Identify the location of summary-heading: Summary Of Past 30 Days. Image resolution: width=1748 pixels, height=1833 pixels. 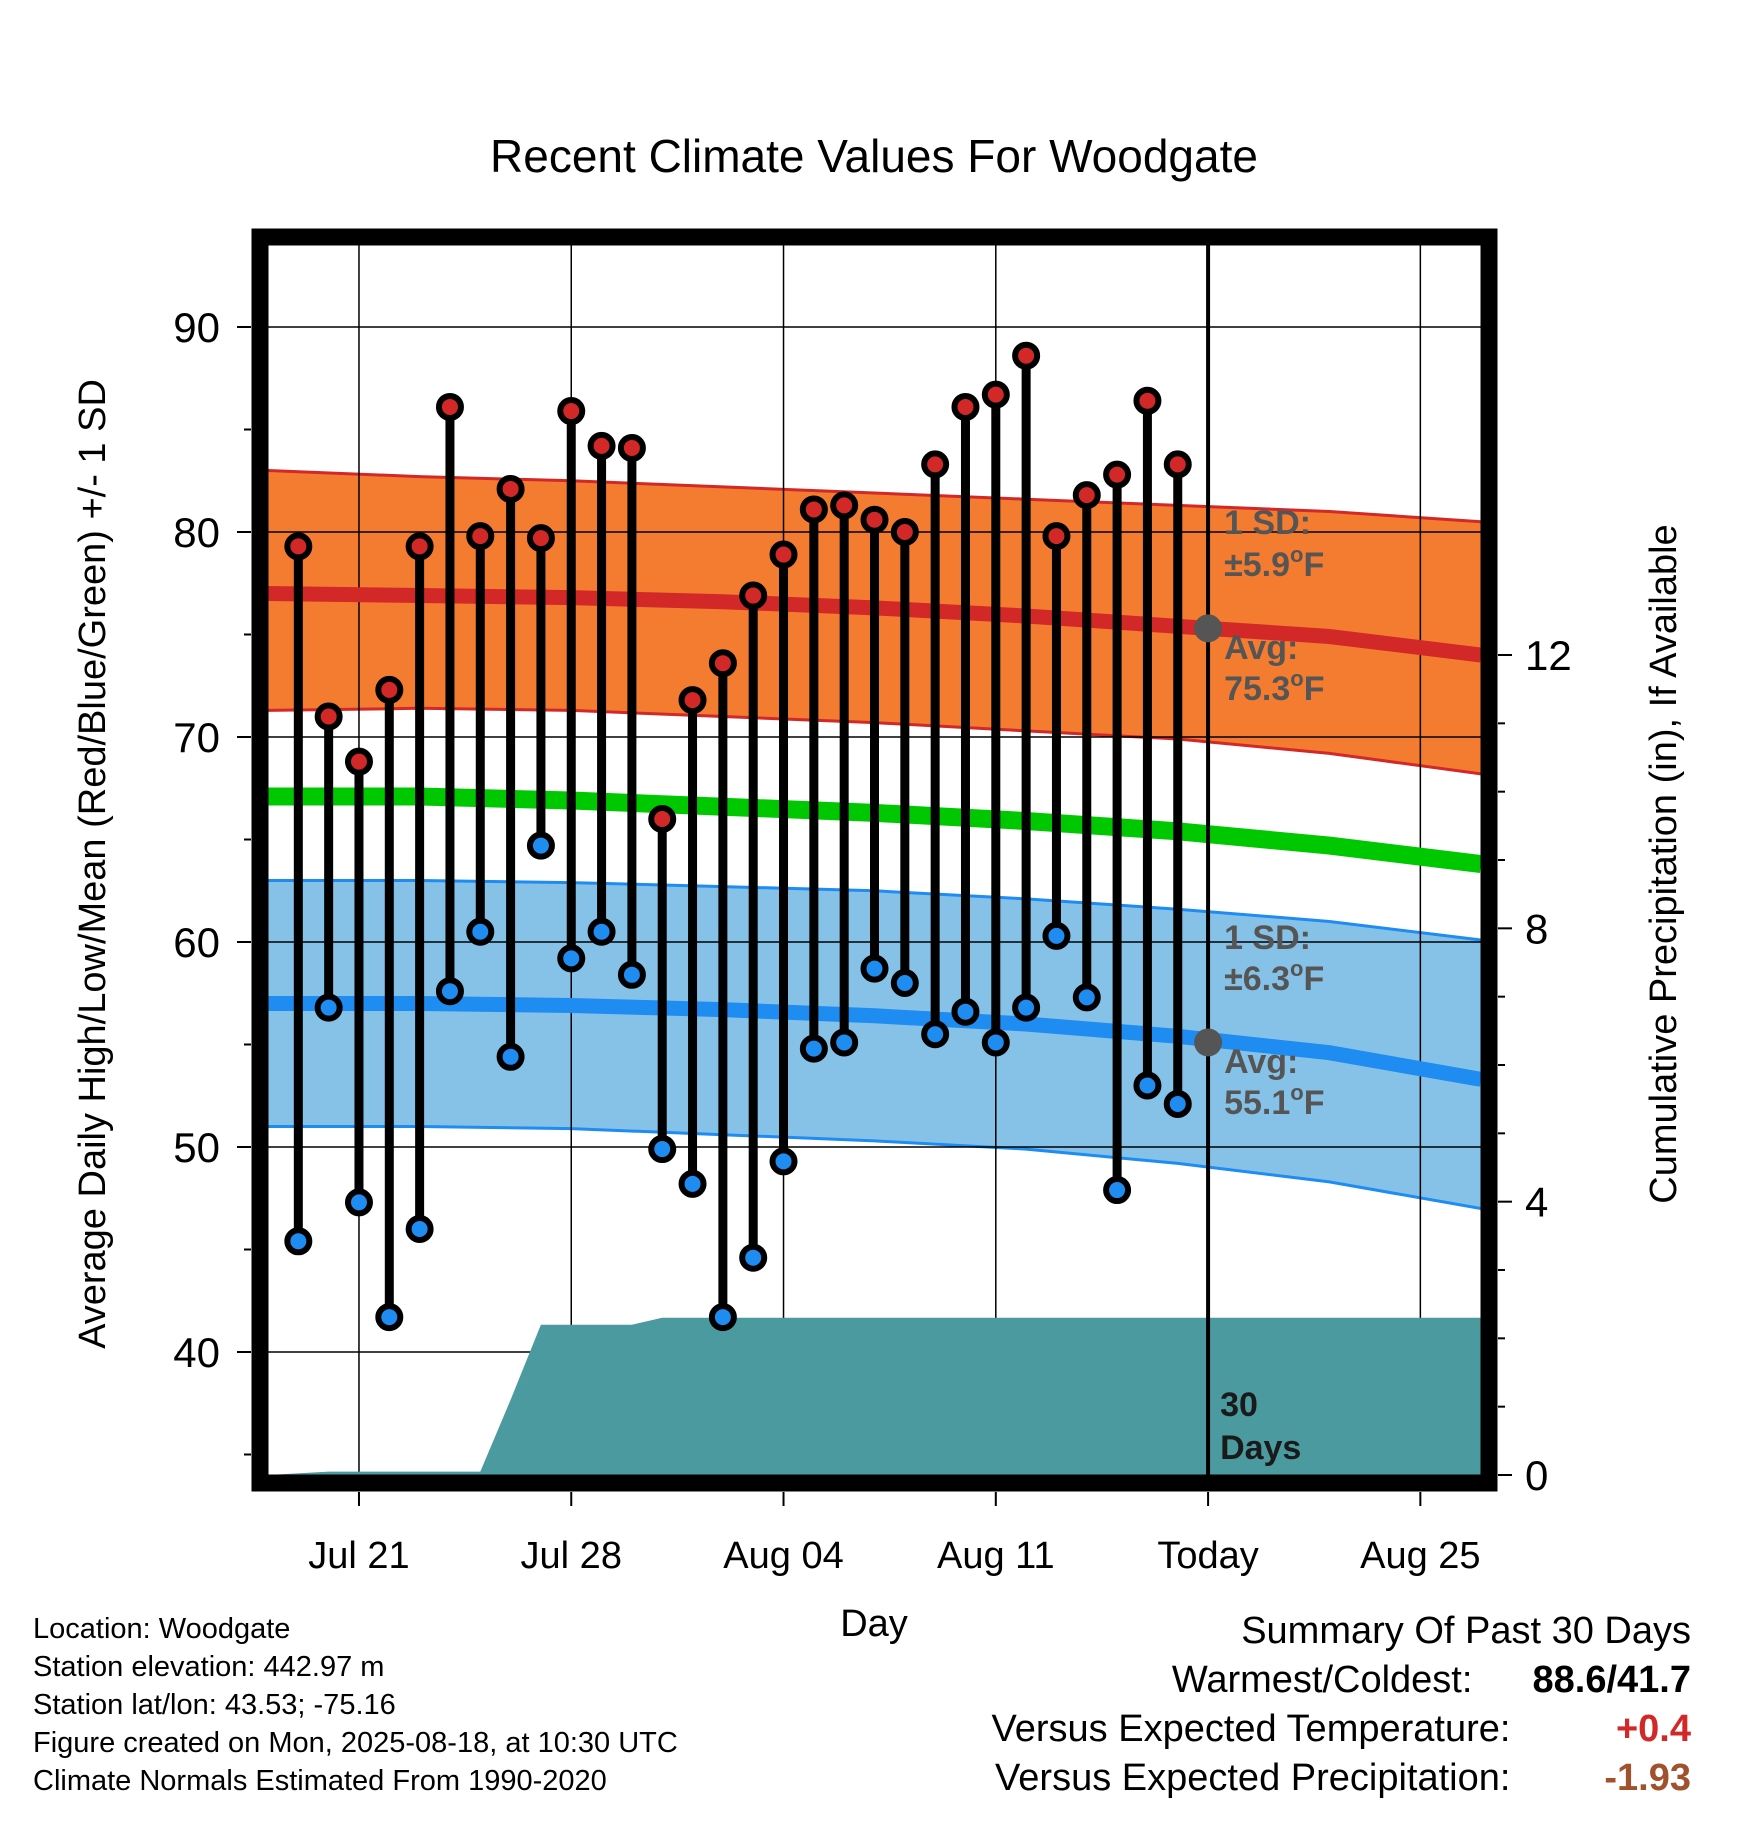
(1466, 1631).